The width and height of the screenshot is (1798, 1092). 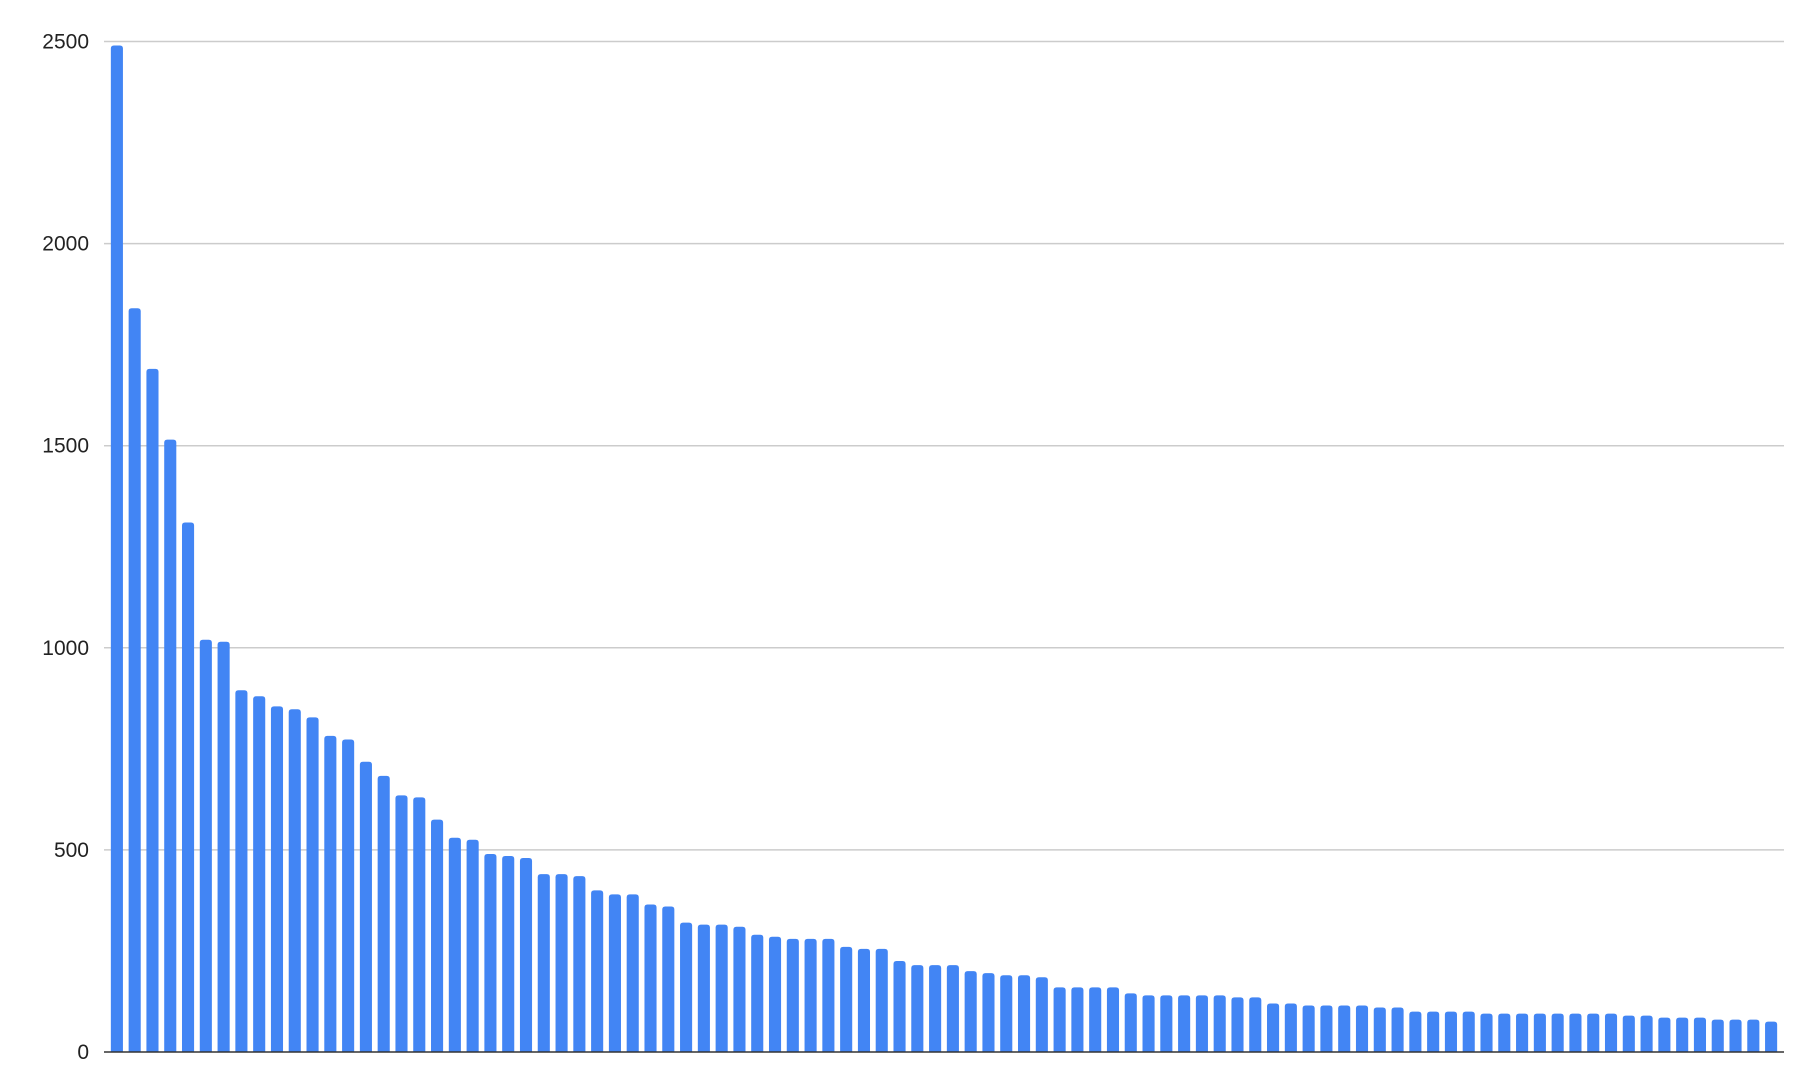 I want to click on y-tick-label: 2000, so click(x=65, y=244).